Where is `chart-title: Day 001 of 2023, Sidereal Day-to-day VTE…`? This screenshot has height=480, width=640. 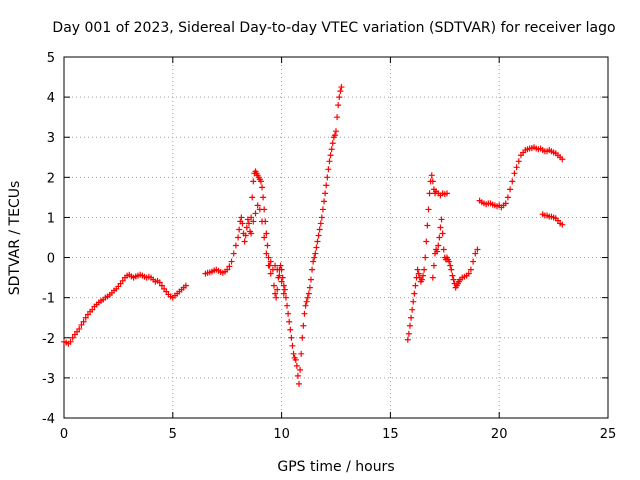 chart-title: Day 001 of 2023, Sidereal Day-to-day VTE… is located at coordinates (333, 28).